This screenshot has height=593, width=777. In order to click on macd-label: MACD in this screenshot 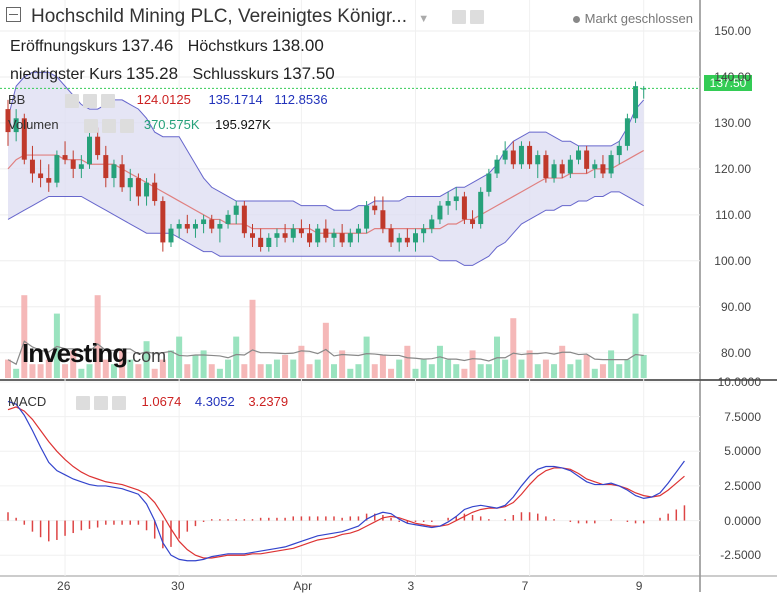, I will do `click(27, 401)`.